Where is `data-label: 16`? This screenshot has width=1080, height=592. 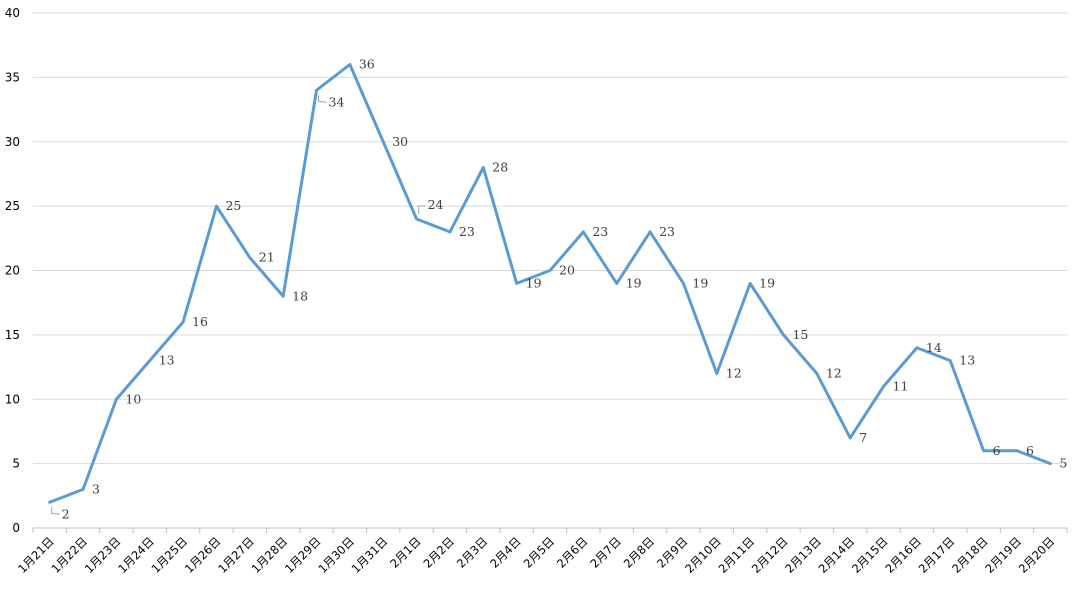
data-label: 16 is located at coordinates (200, 321).